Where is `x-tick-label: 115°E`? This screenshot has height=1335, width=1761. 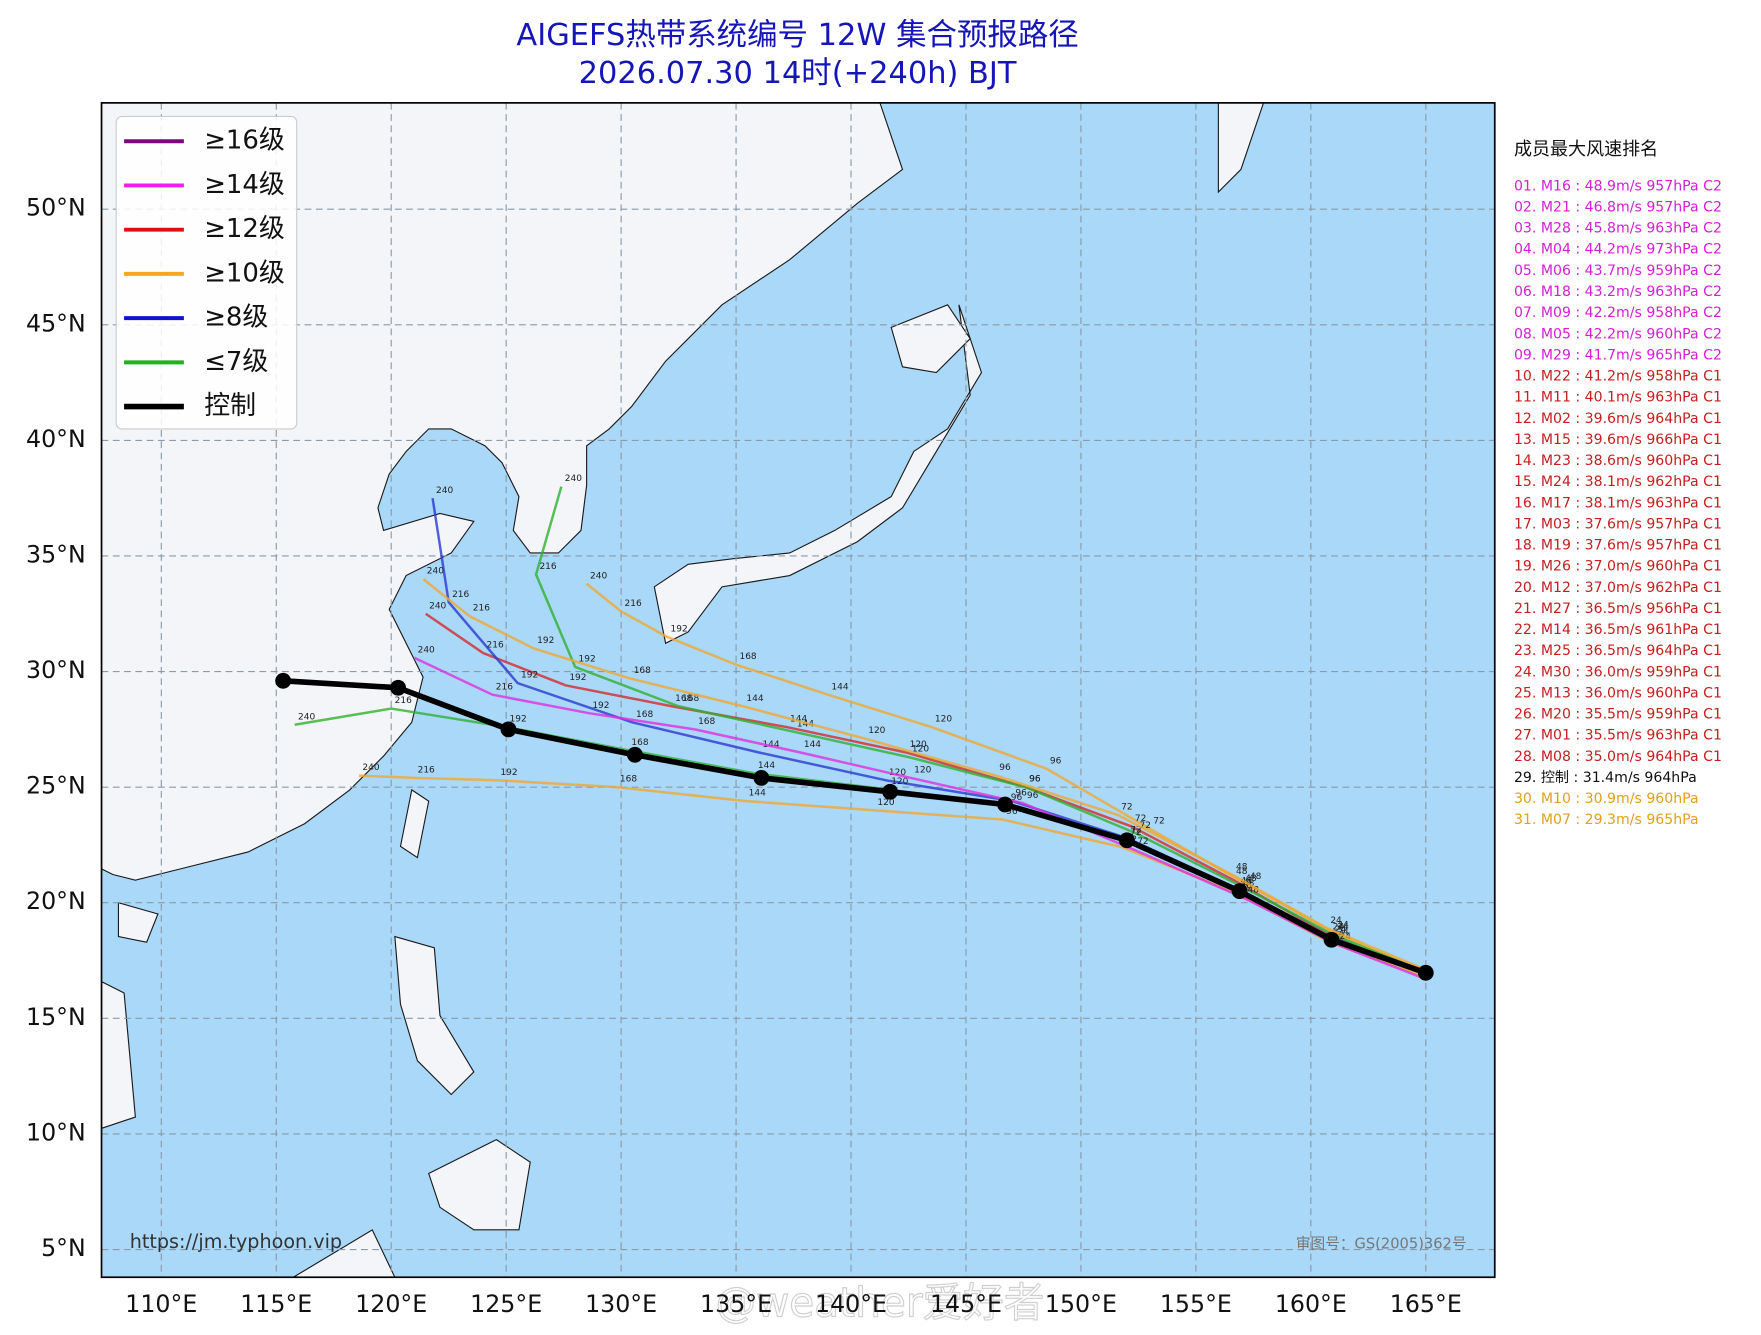 x-tick-label: 115°E is located at coordinates (276, 1304).